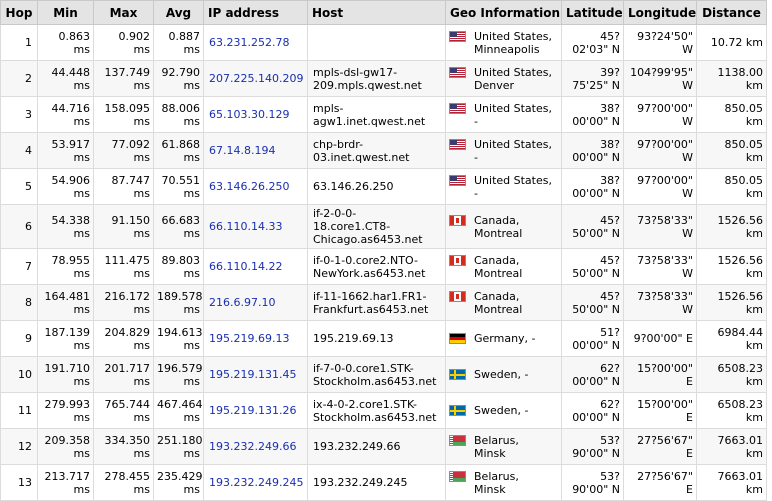  What do you see at coordinates (123, 12) in the screenshot?
I see `column-header-max: Max` at bounding box center [123, 12].